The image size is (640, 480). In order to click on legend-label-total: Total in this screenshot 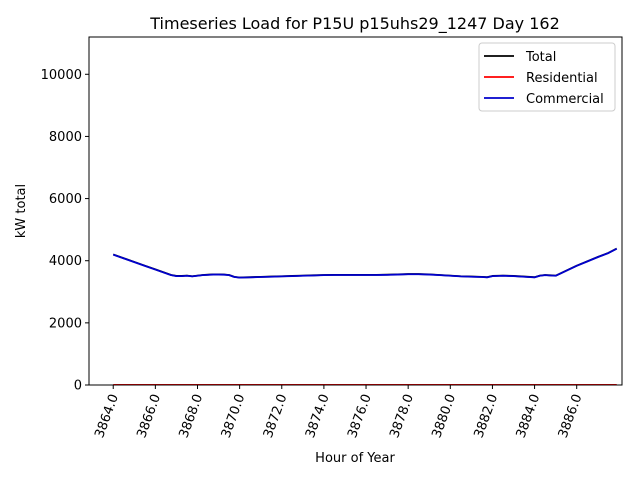, I will do `click(540, 57)`.